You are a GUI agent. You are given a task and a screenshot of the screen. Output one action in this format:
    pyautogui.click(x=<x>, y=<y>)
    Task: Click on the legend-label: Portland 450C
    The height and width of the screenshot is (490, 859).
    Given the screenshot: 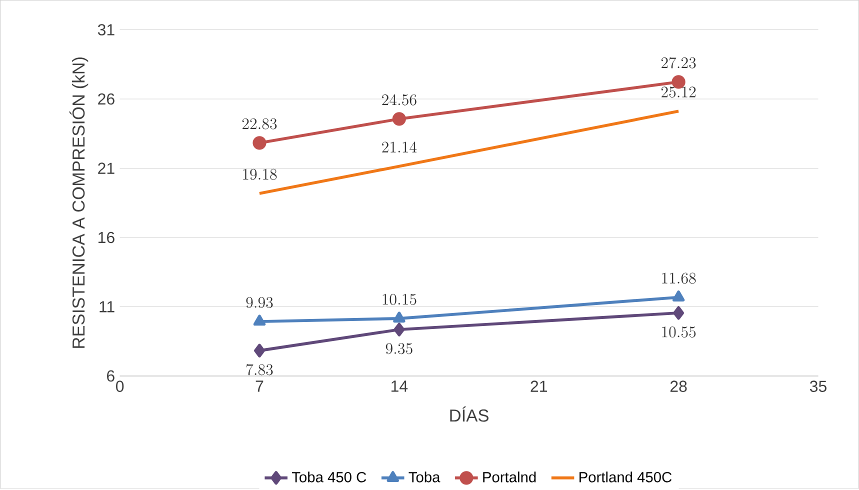 What is the action you would take?
    pyautogui.click(x=626, y=477)
    